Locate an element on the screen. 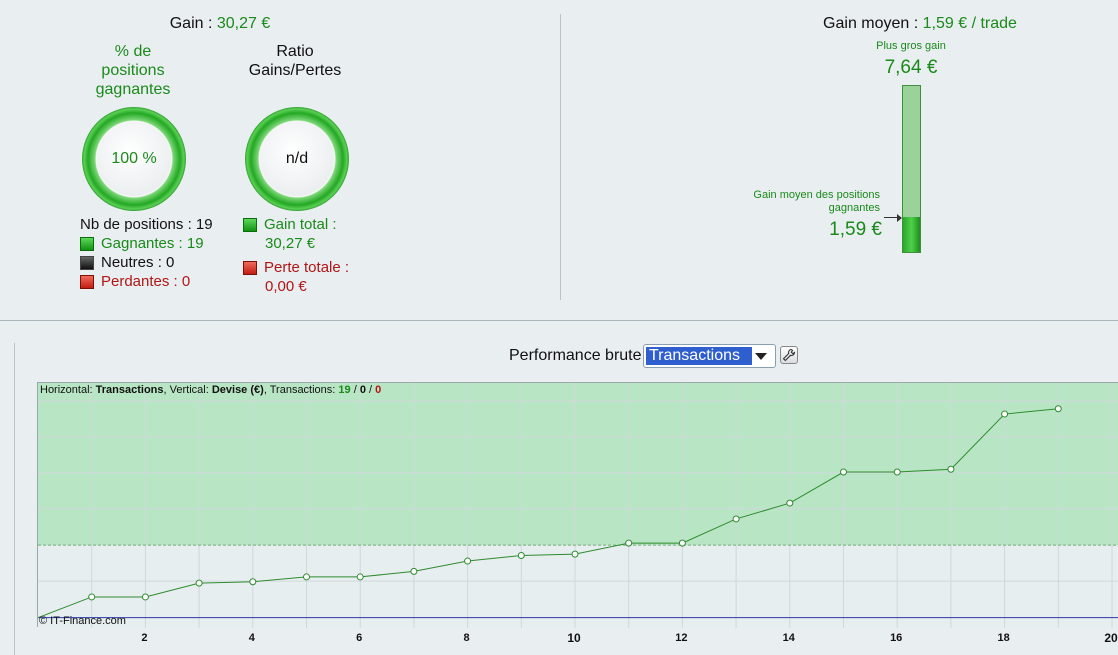 This screenshot has width=1118, height=655. ratio-value: n/d is located at coordinates (297, 159).